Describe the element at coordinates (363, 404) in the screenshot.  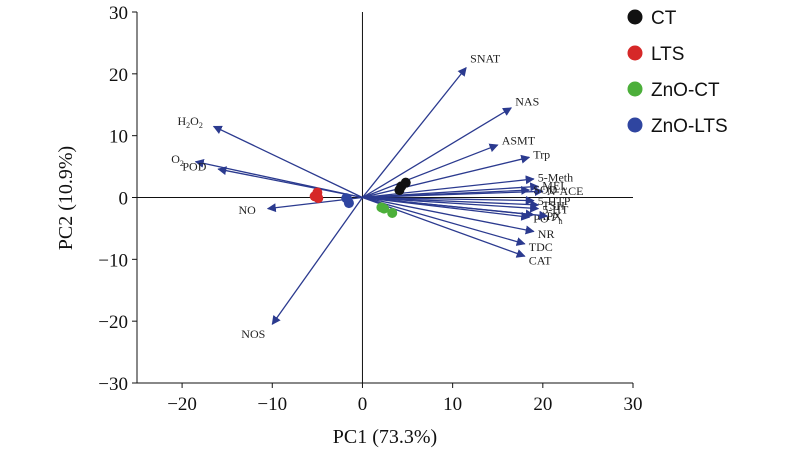
I see `x-tick-label: 0` at that location.